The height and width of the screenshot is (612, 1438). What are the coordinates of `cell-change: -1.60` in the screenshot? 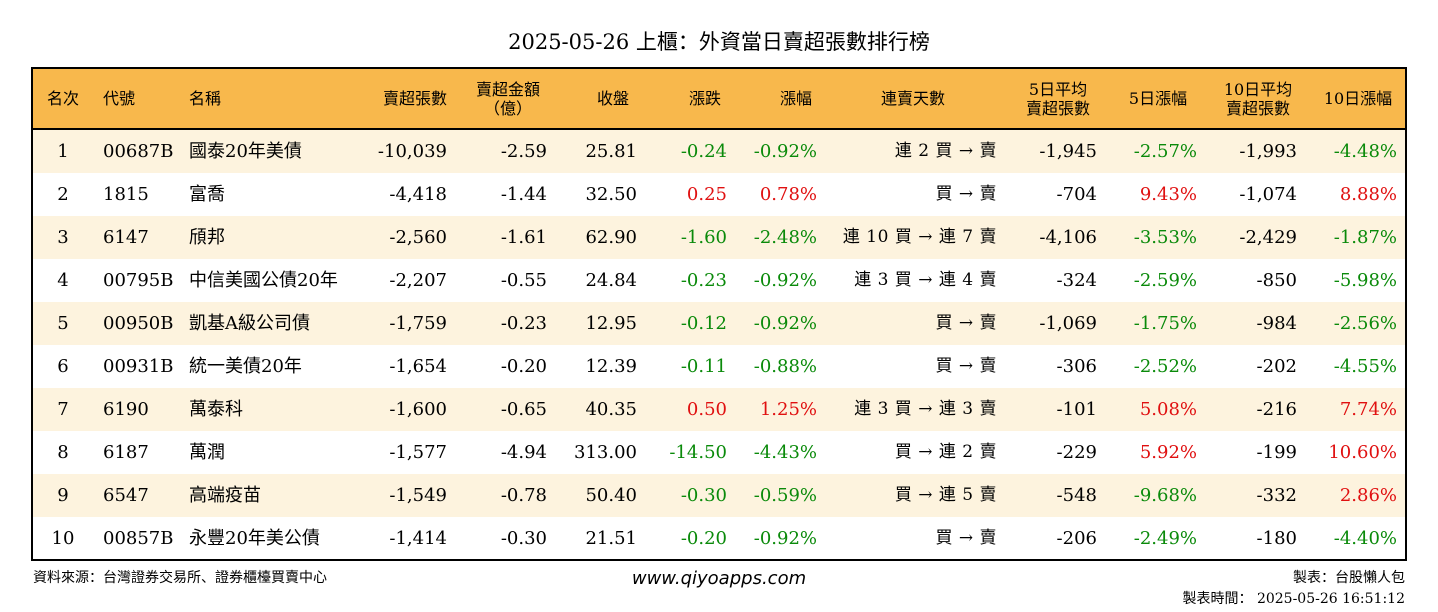 It's located at (703, 237).